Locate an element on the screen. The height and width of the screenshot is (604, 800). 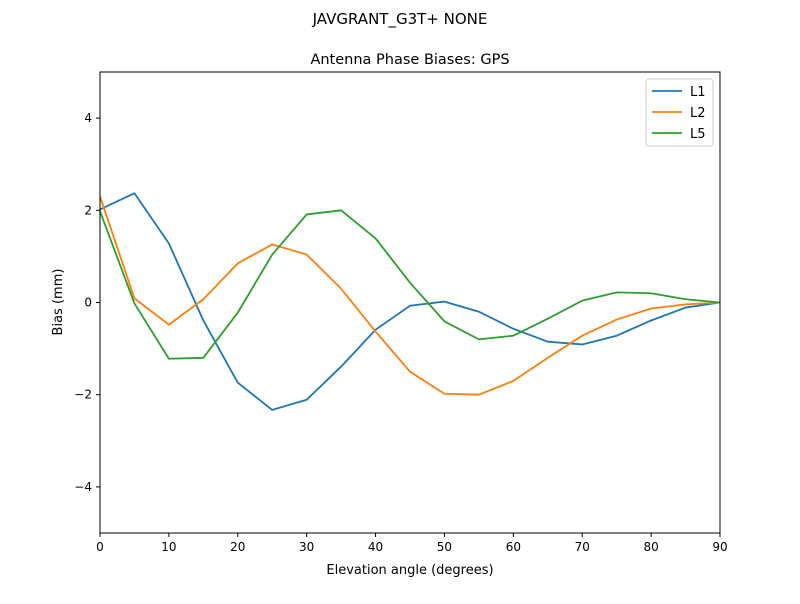
y-axis-label: Bias (mm) is located at coordinates (58, 302).